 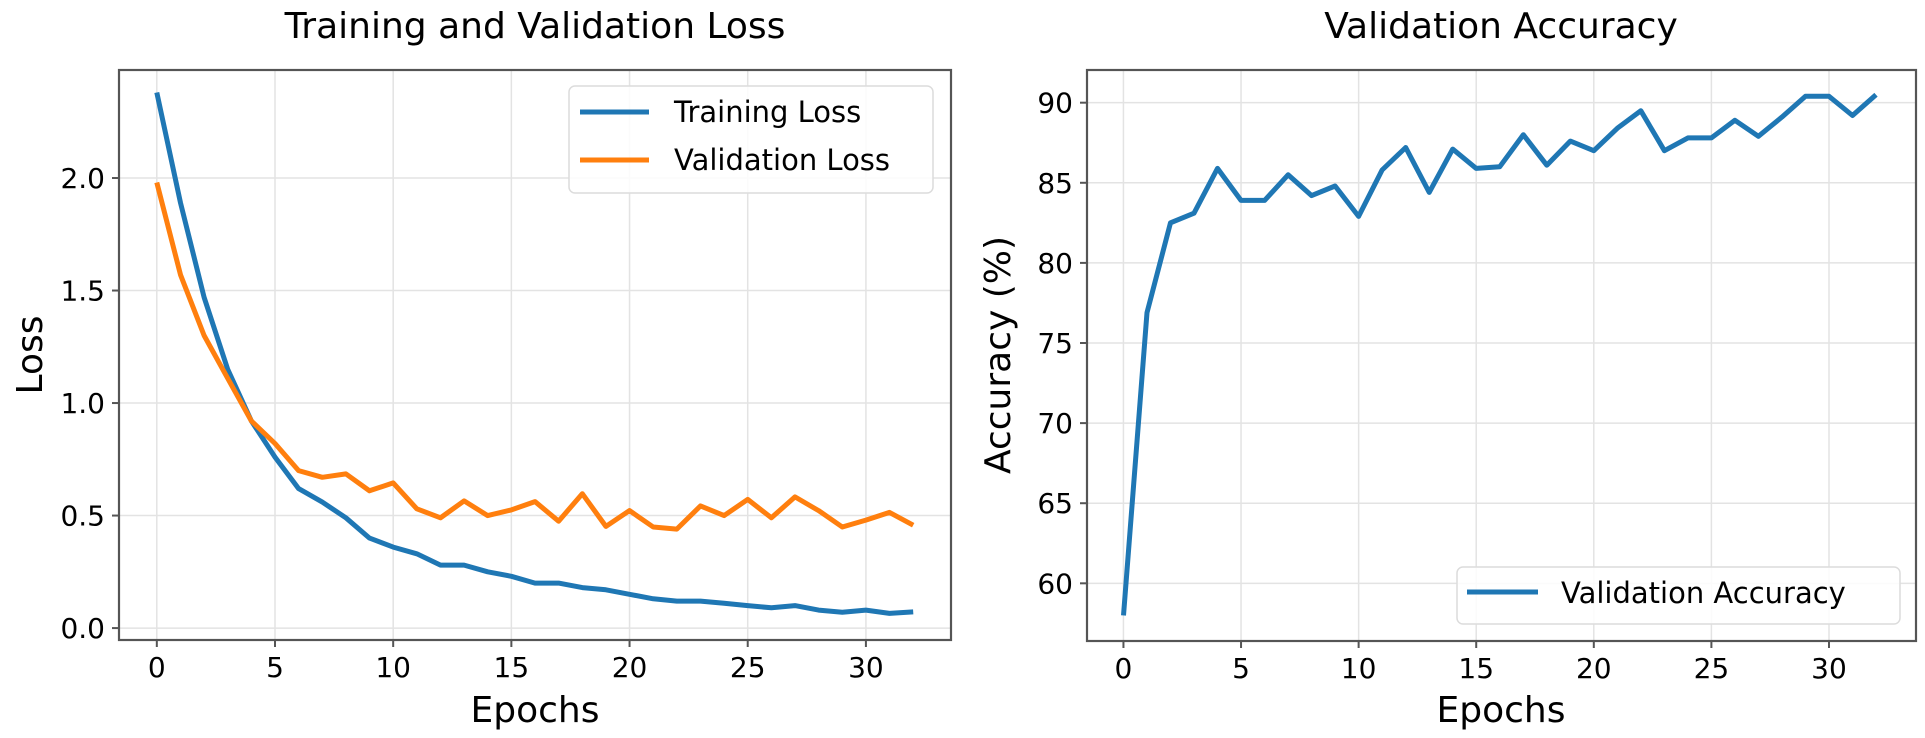 What do you see at coordinates (82, 628) in the screenshot?
I see `y-tick-label: 0.0` at bounding box center [82, 628].